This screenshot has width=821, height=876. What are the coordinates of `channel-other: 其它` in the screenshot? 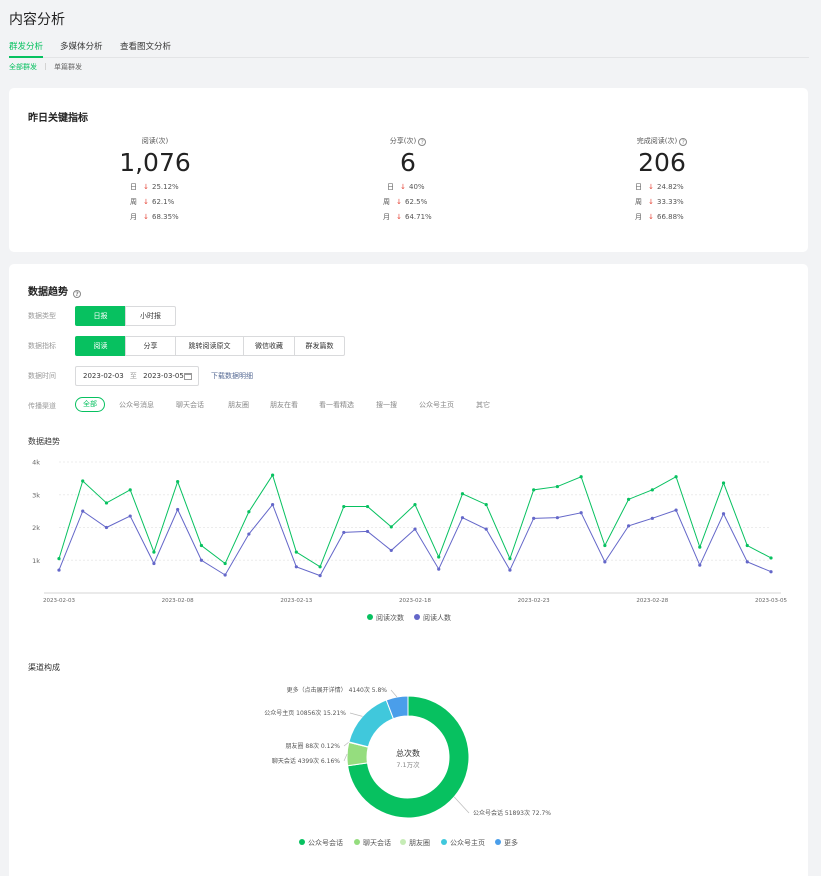 It's located at (483, 405).